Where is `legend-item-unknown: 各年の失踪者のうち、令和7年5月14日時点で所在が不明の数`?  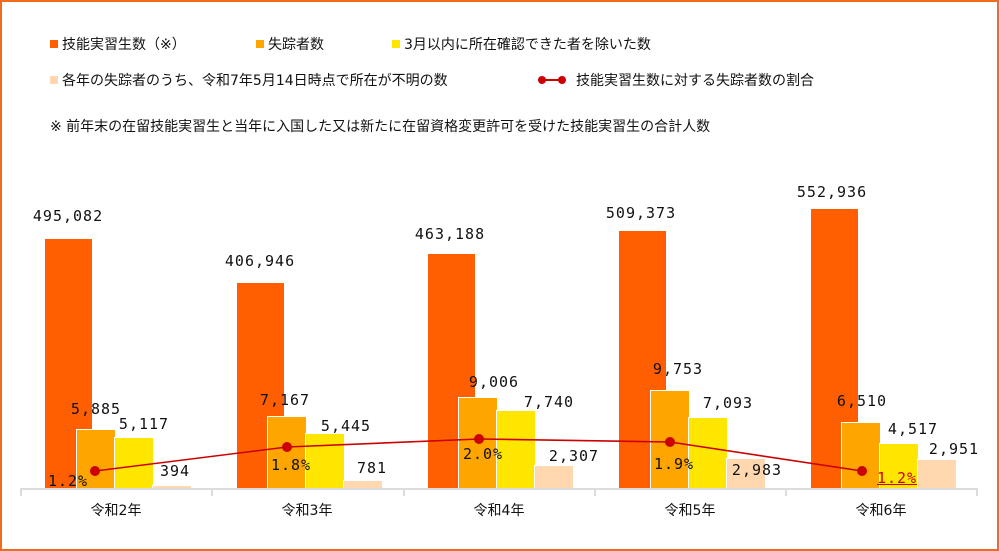 legend-item-unknown: 各年の失踪者のうち、令和7年5月14日時点で所在が不明の数 is located at coordinates (294, 80).